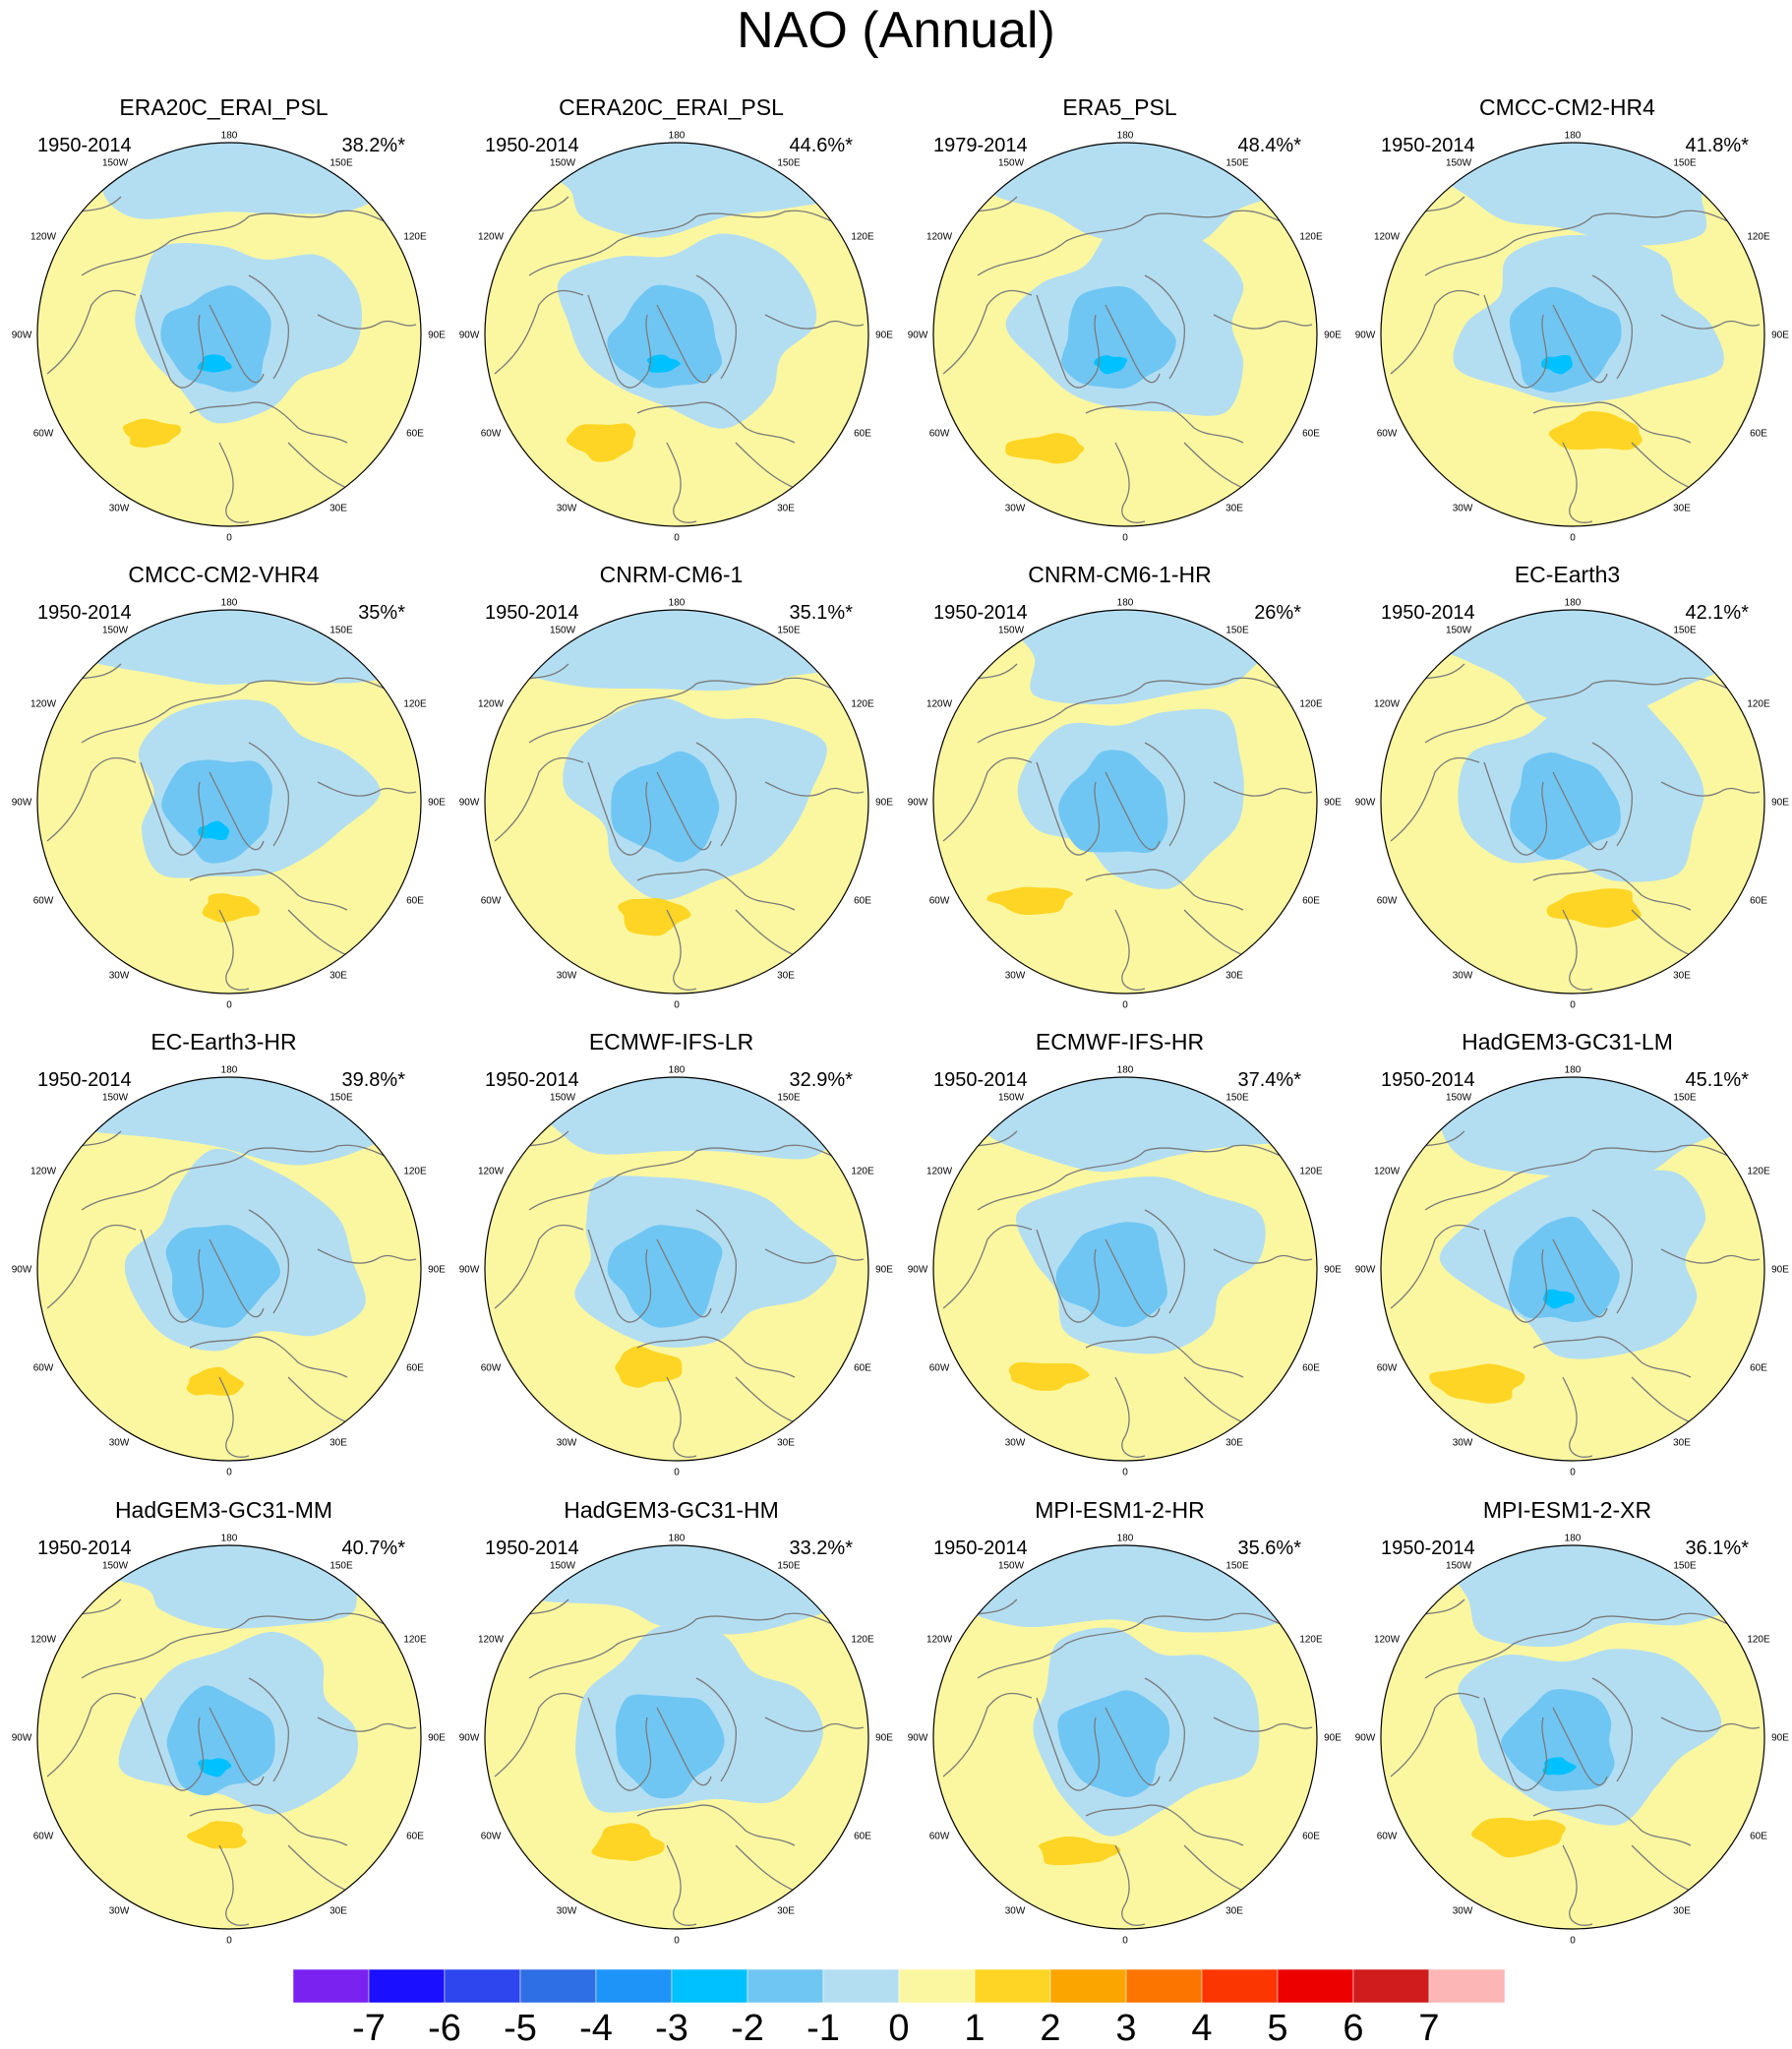 The width and height of the screenshot is (1792, 2049). I want to click on colorbar-tick-label: 6, so click(1353, 2028).